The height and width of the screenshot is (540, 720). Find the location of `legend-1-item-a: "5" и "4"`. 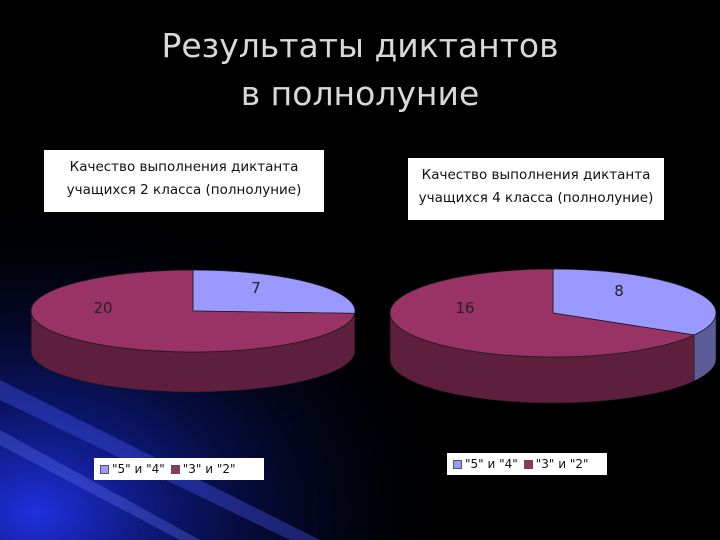

legend-1-item-a: "5" и "4" is located at coordinates (132, 469).